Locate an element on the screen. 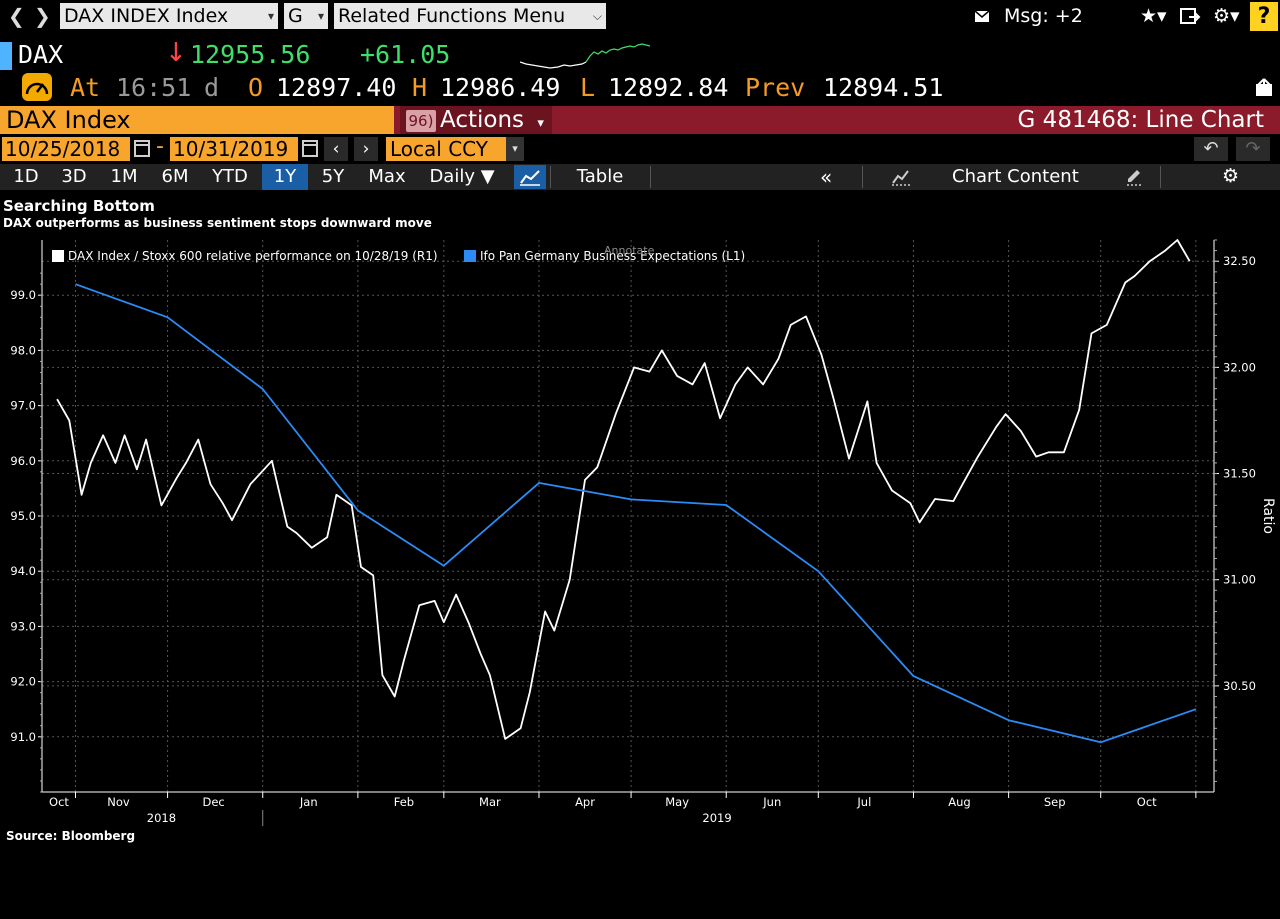 This screenshot has height=919, width=1280. annotate-label: Annotate is located at coordinates (629, 250).